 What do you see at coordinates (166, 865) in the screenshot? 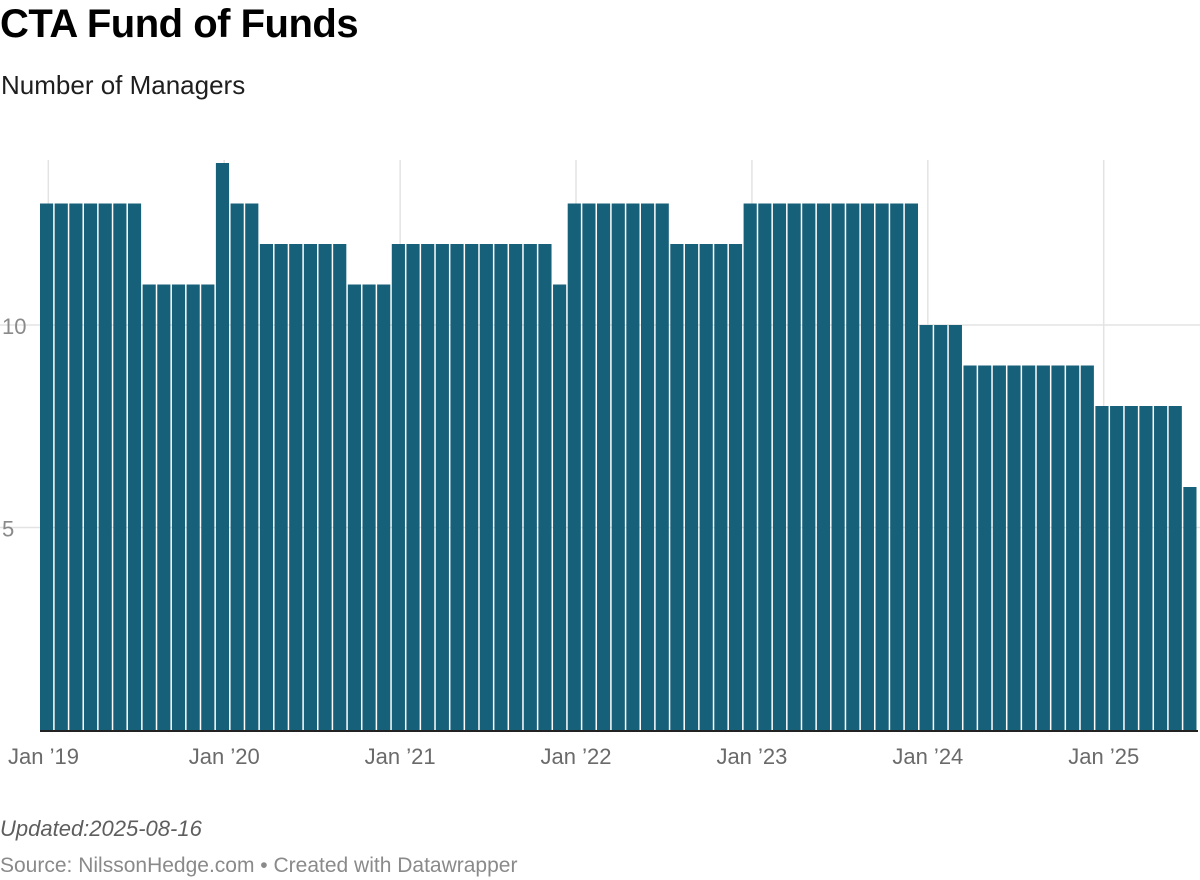
I see `source-link: NilssonHedge.com` at bounding box center [166, 865].